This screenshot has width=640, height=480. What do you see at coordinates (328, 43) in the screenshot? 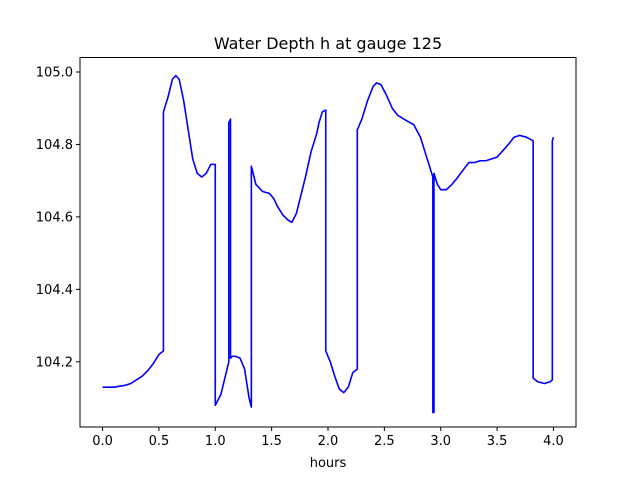
I see `chart-title: Water Depth h at gauge 125` at bounding box center [328, 43].